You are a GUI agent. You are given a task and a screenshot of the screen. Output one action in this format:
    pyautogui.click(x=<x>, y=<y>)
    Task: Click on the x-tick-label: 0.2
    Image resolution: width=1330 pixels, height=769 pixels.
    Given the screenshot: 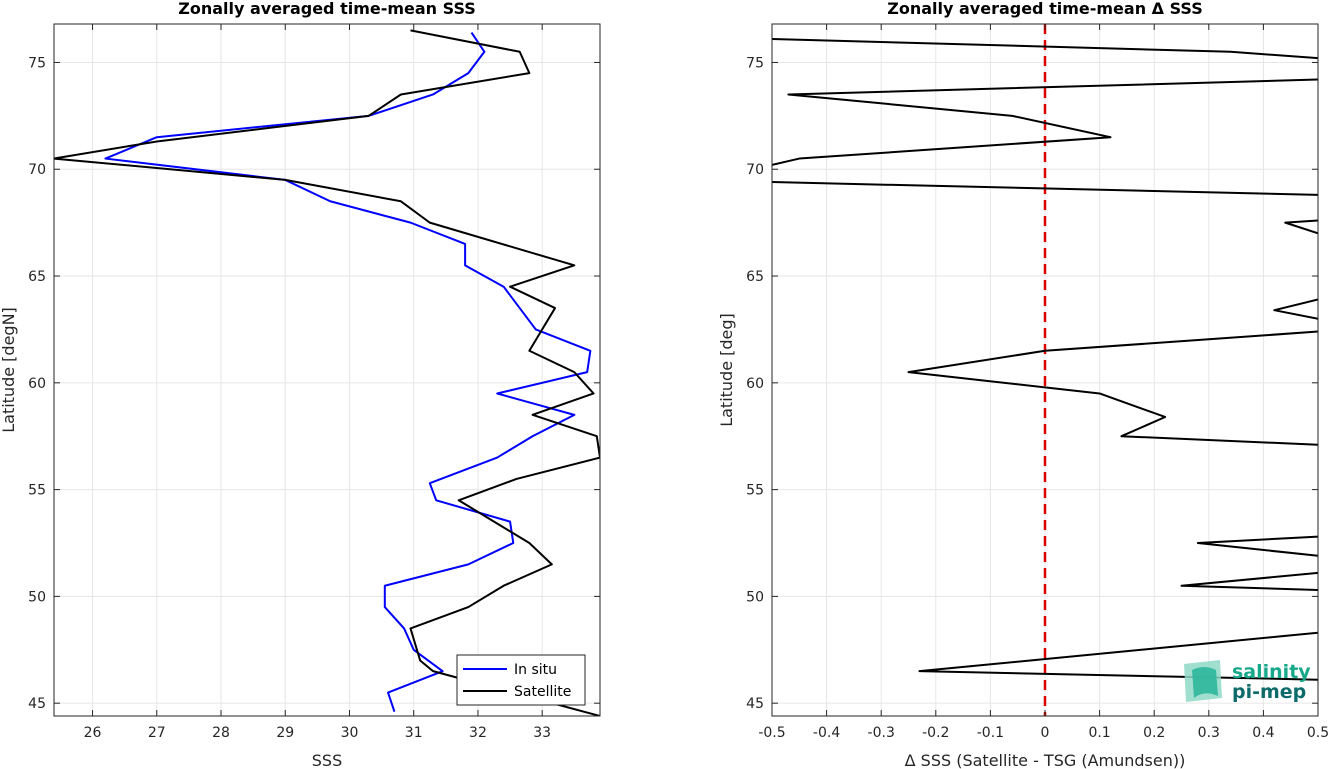 What is the action you would take?
    pyautogui.click(x=1154, y=733)
    